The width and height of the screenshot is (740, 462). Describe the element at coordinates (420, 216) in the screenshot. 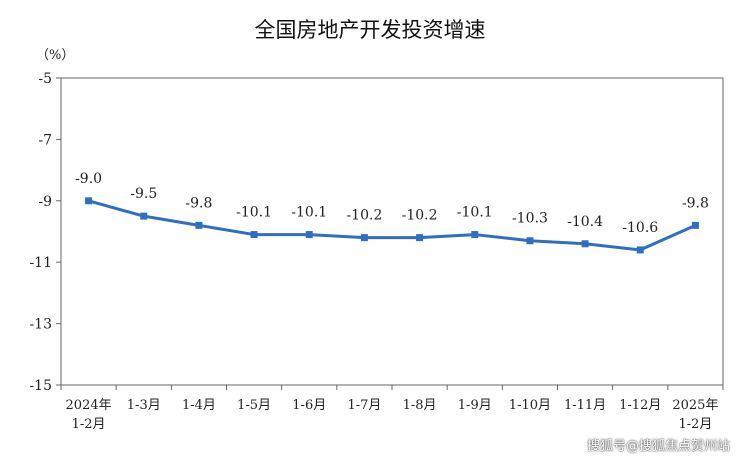

I see `data-label-6: -10.2` at that location.